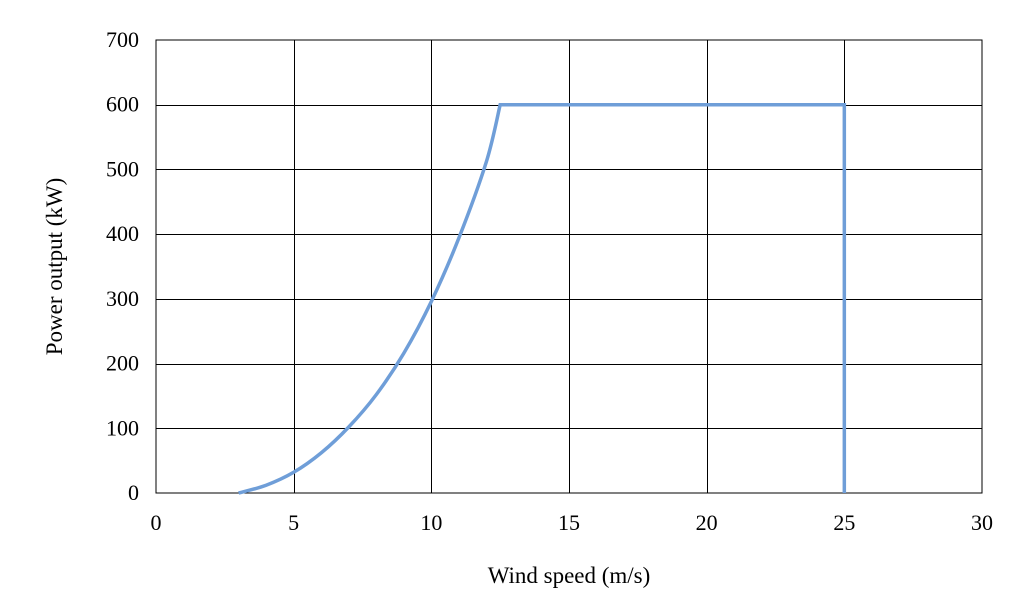  What do you see at coordinates (122, 298) in the screenshot?
I see `y-tick-label-300: 300` at bounding box center [122, 298].